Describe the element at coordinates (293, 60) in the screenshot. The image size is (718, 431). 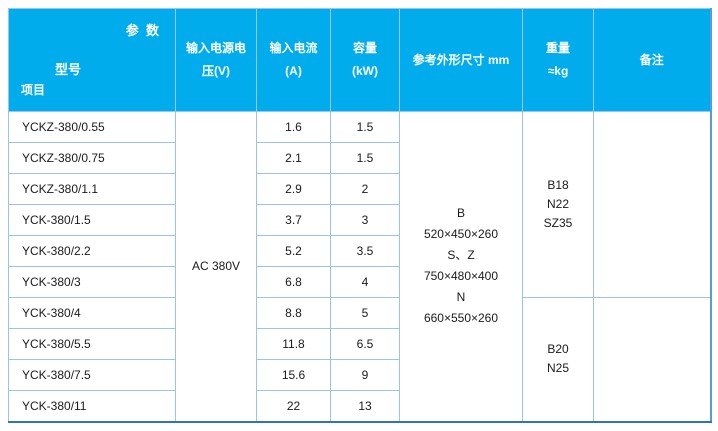
I see `header-input-current: 输入电流 (A)` at that location.